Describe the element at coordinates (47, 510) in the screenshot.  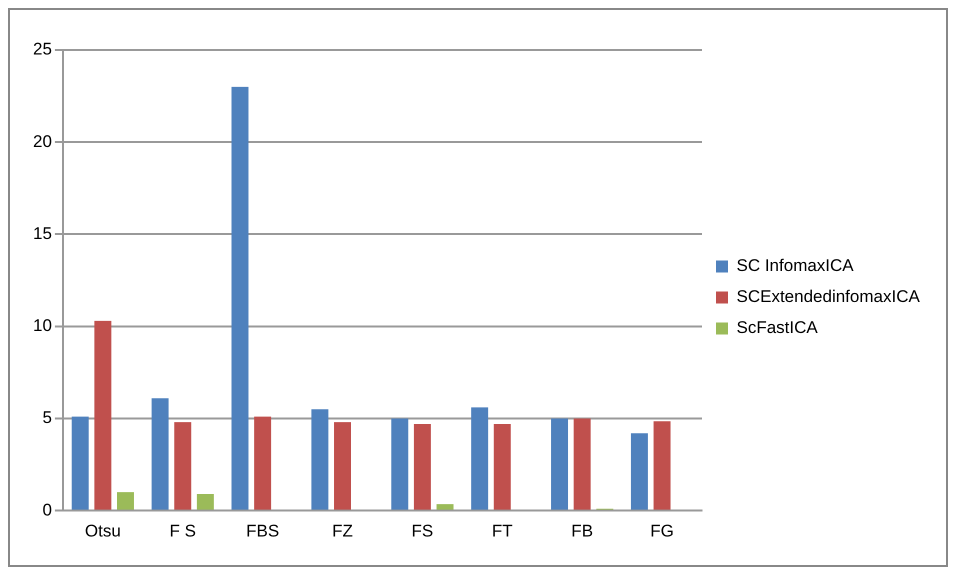
I see `y-tick-label: 0` at that location.